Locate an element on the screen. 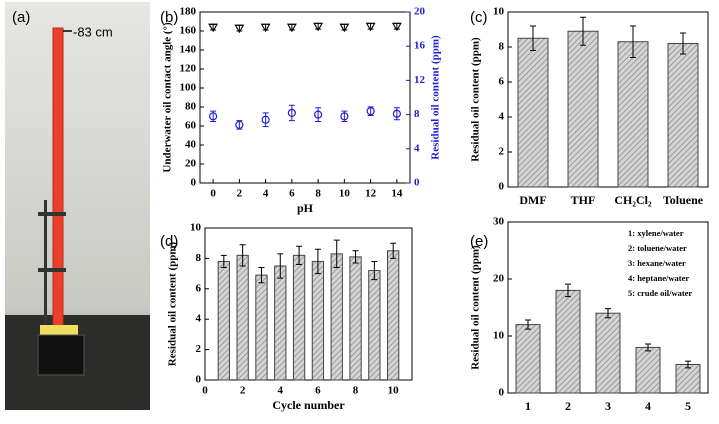 The width and height of the screenshot is (719, 424). y2-axis-label: Residual oil content (ppm) is located at coordinates (436, 97).